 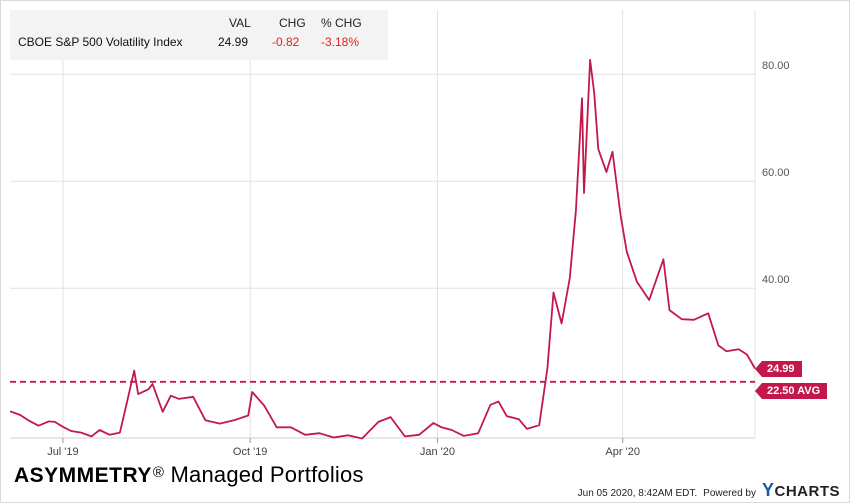 I want to click on legend-header-chg: CHG, so click(x=292, y=23).